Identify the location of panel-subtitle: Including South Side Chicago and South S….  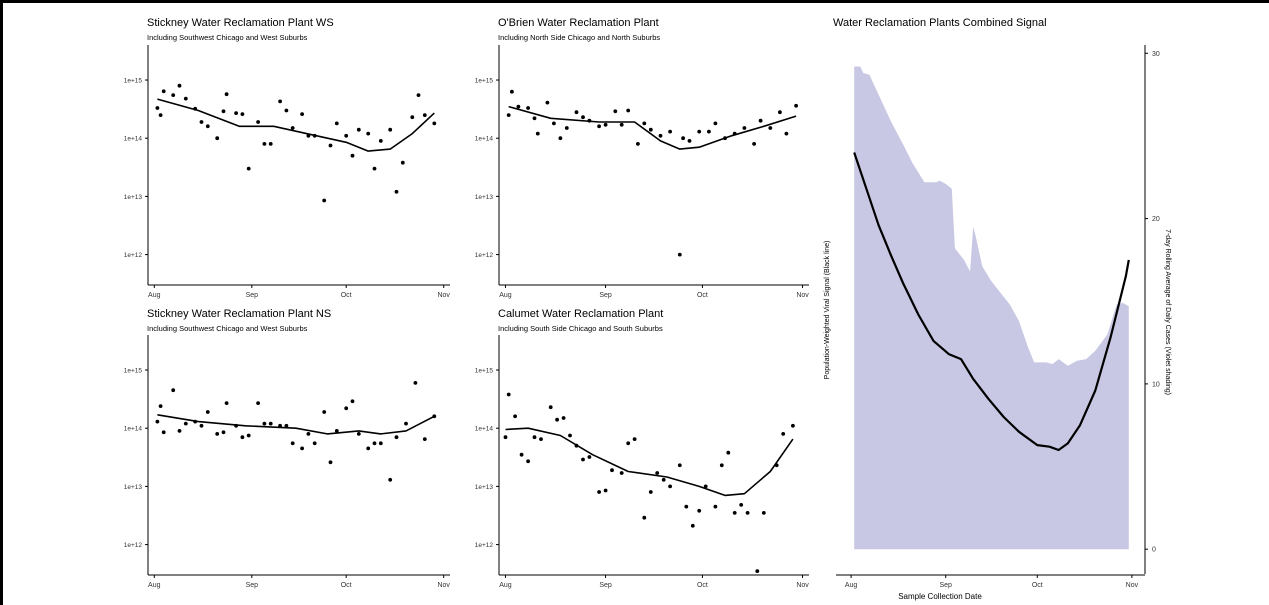
(580, 328).